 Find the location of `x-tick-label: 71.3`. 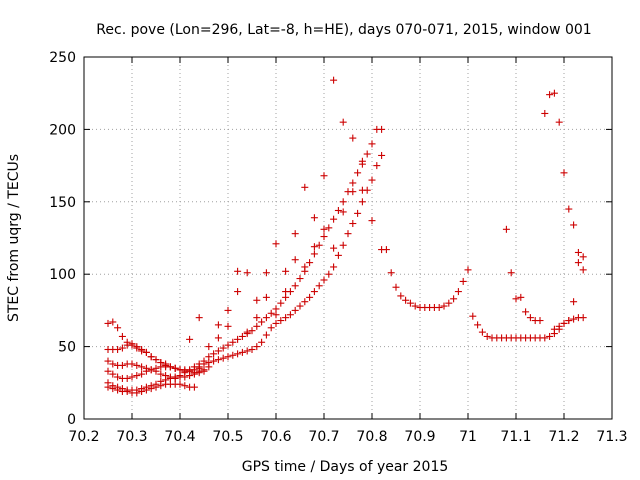

x-tick-label: 71.3 is located at coordinates (611, 437).